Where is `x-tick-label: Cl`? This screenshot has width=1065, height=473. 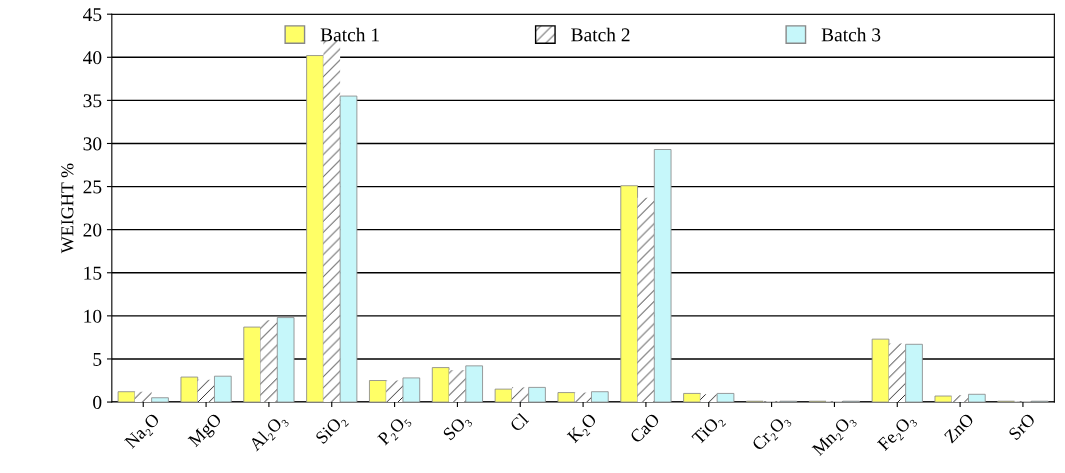 x-tick-label: Cl is located at coordinates (519, 422).